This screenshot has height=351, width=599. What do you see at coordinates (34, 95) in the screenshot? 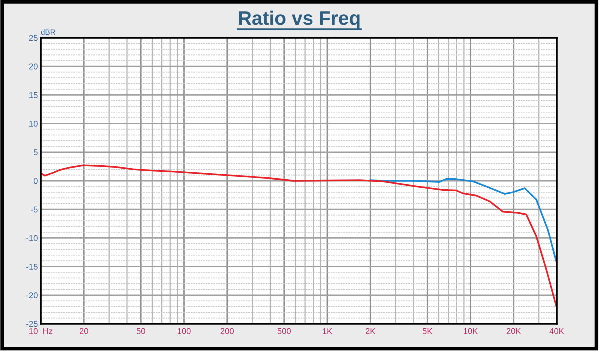
I see `y-tick-label: 15` at bounding box center [34, 95].